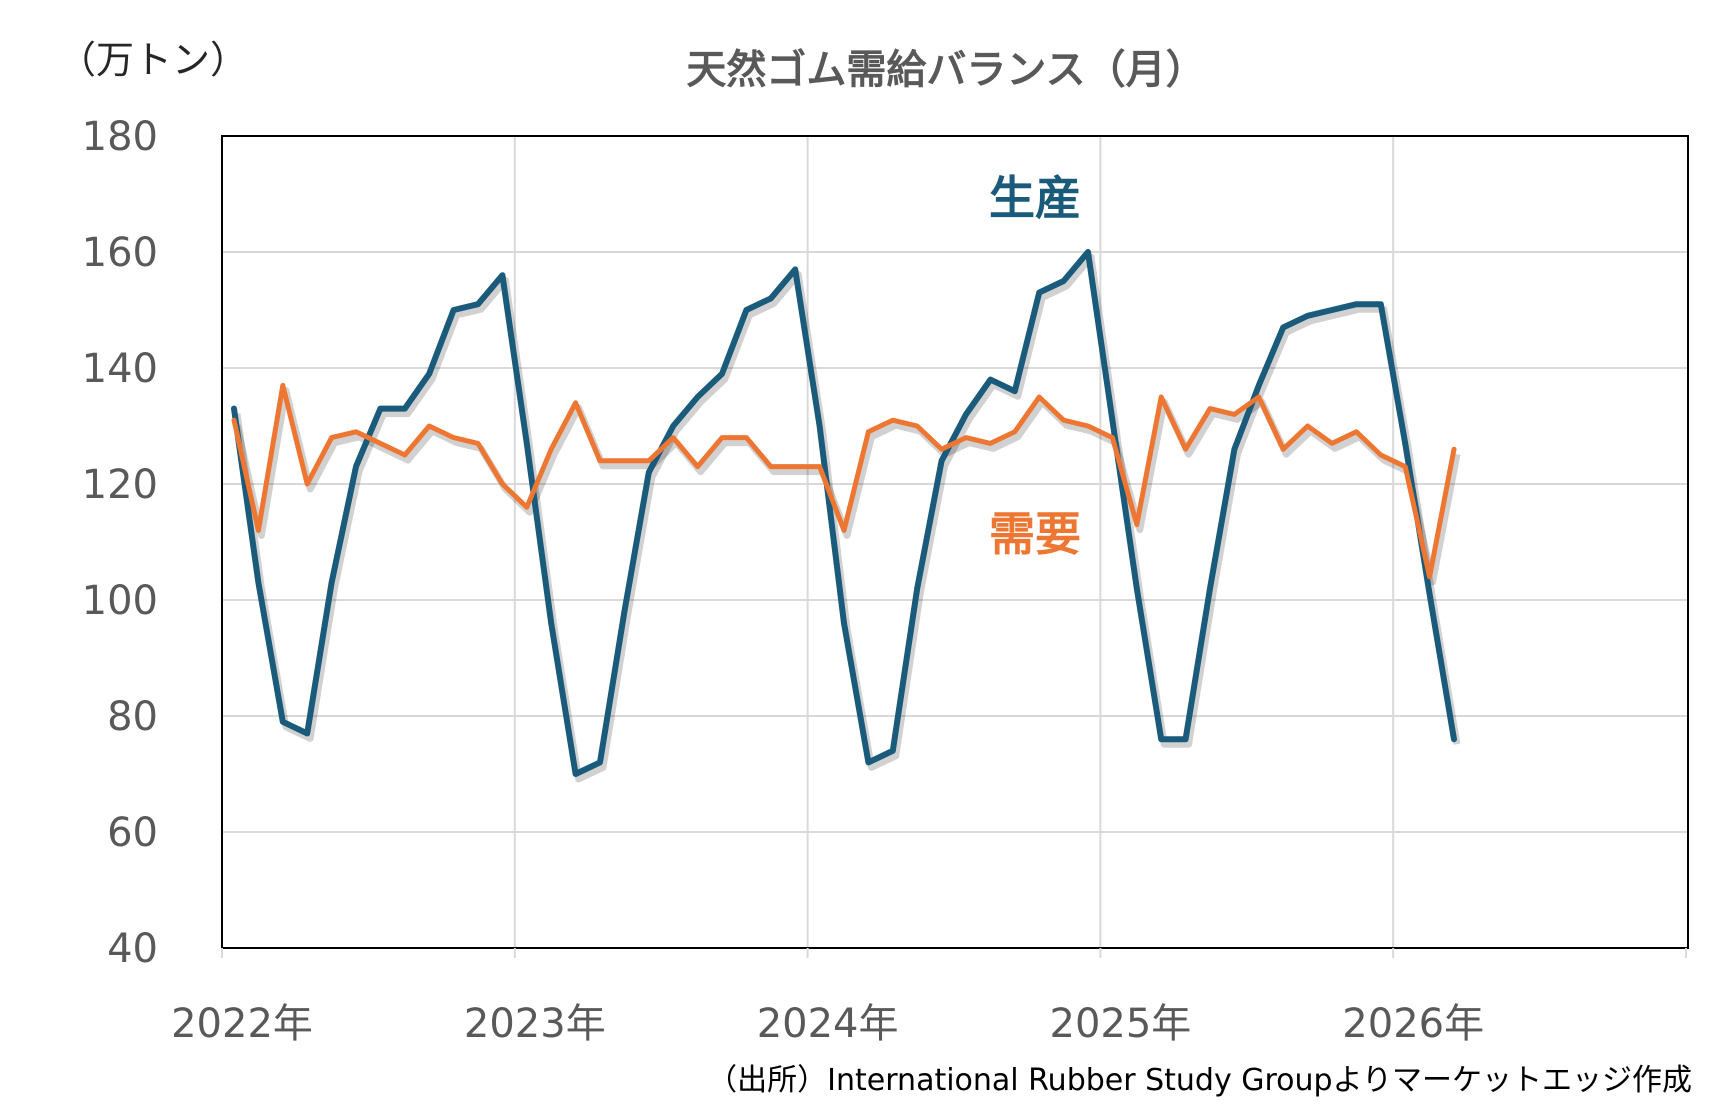  Describe the element at coordinates (1035, 198) in the screenshot. I see `series-label-production: 生産` at that location.